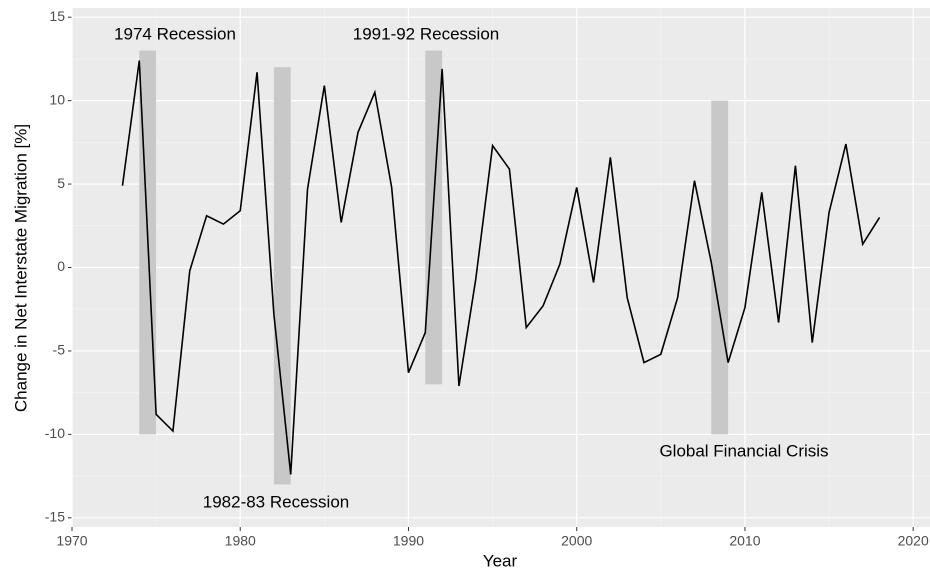  Describe the element at coordinates (55, 433) in the screenshot. I see `y-tick-label: -10` at that location.